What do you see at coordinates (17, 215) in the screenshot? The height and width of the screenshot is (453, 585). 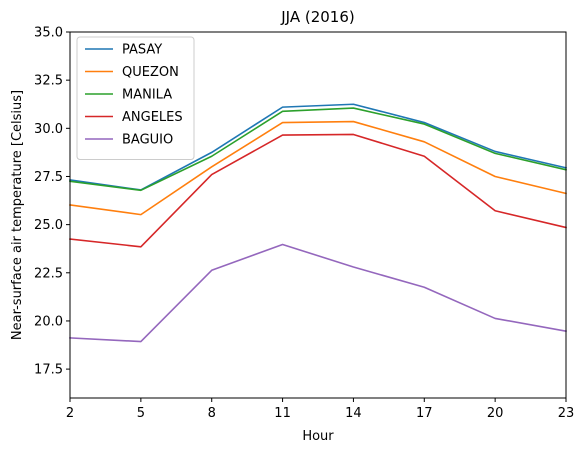 I see `y-axis-title: Near-surface air temperature [Celsius]` at bounding box center [17, 215].